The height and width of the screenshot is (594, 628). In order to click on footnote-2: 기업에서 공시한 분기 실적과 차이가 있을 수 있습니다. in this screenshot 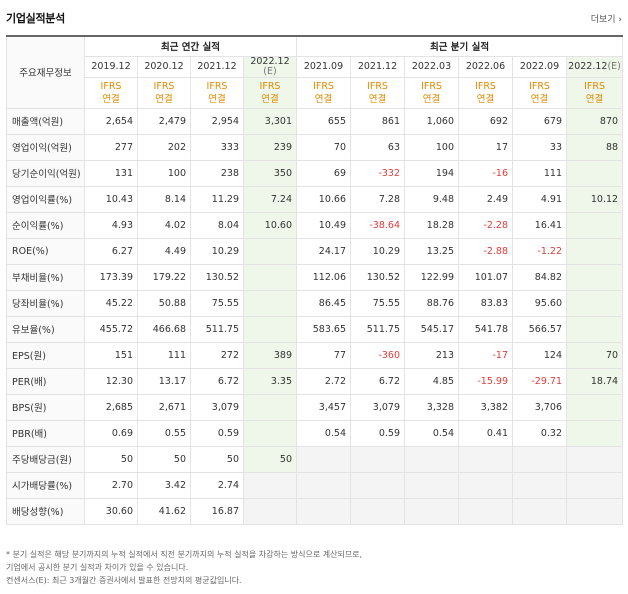, I will do `click(97, 567)`.